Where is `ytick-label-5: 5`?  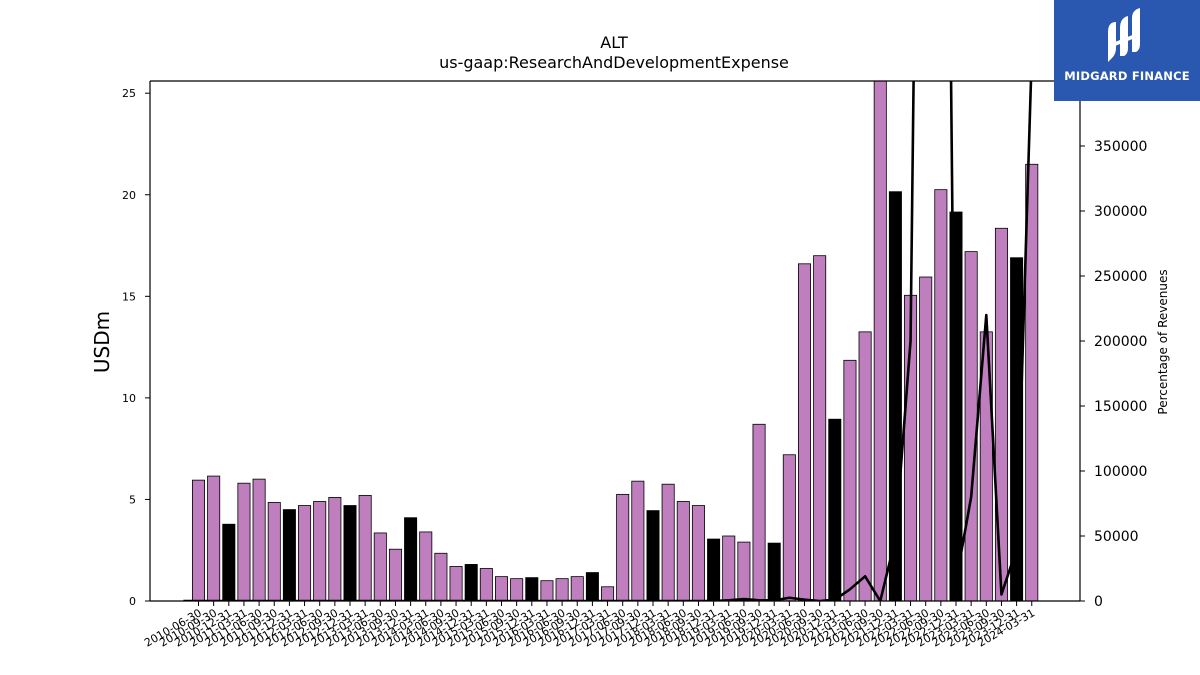 ytick-label-5: 5 is located at coordinates (132, 499).